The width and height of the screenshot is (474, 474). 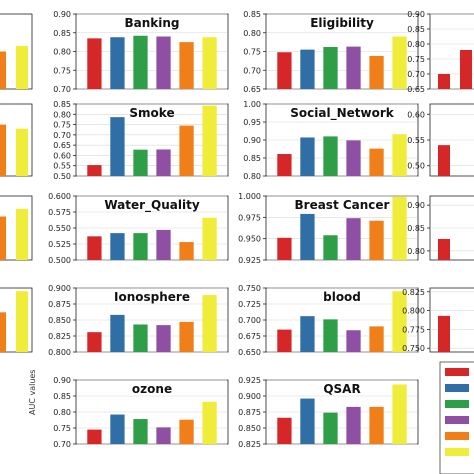 What do you see at coordinates (252, 122) in the screenshot?
I see `tick-label: 0.95` at bounding box center [252, 122].